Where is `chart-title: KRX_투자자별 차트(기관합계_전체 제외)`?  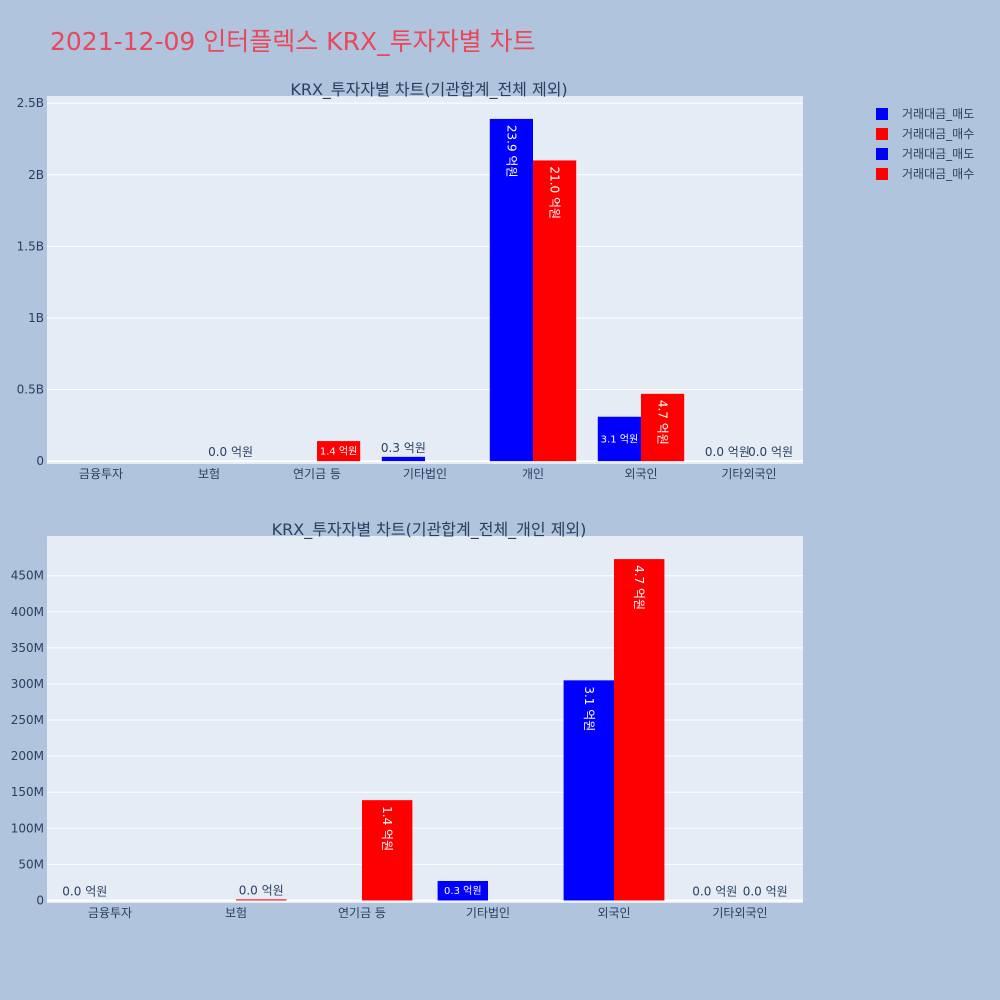 chart-title: KRX_투자자별 차트(기관합계_전체 제외) is located at coordinates (428, 90).